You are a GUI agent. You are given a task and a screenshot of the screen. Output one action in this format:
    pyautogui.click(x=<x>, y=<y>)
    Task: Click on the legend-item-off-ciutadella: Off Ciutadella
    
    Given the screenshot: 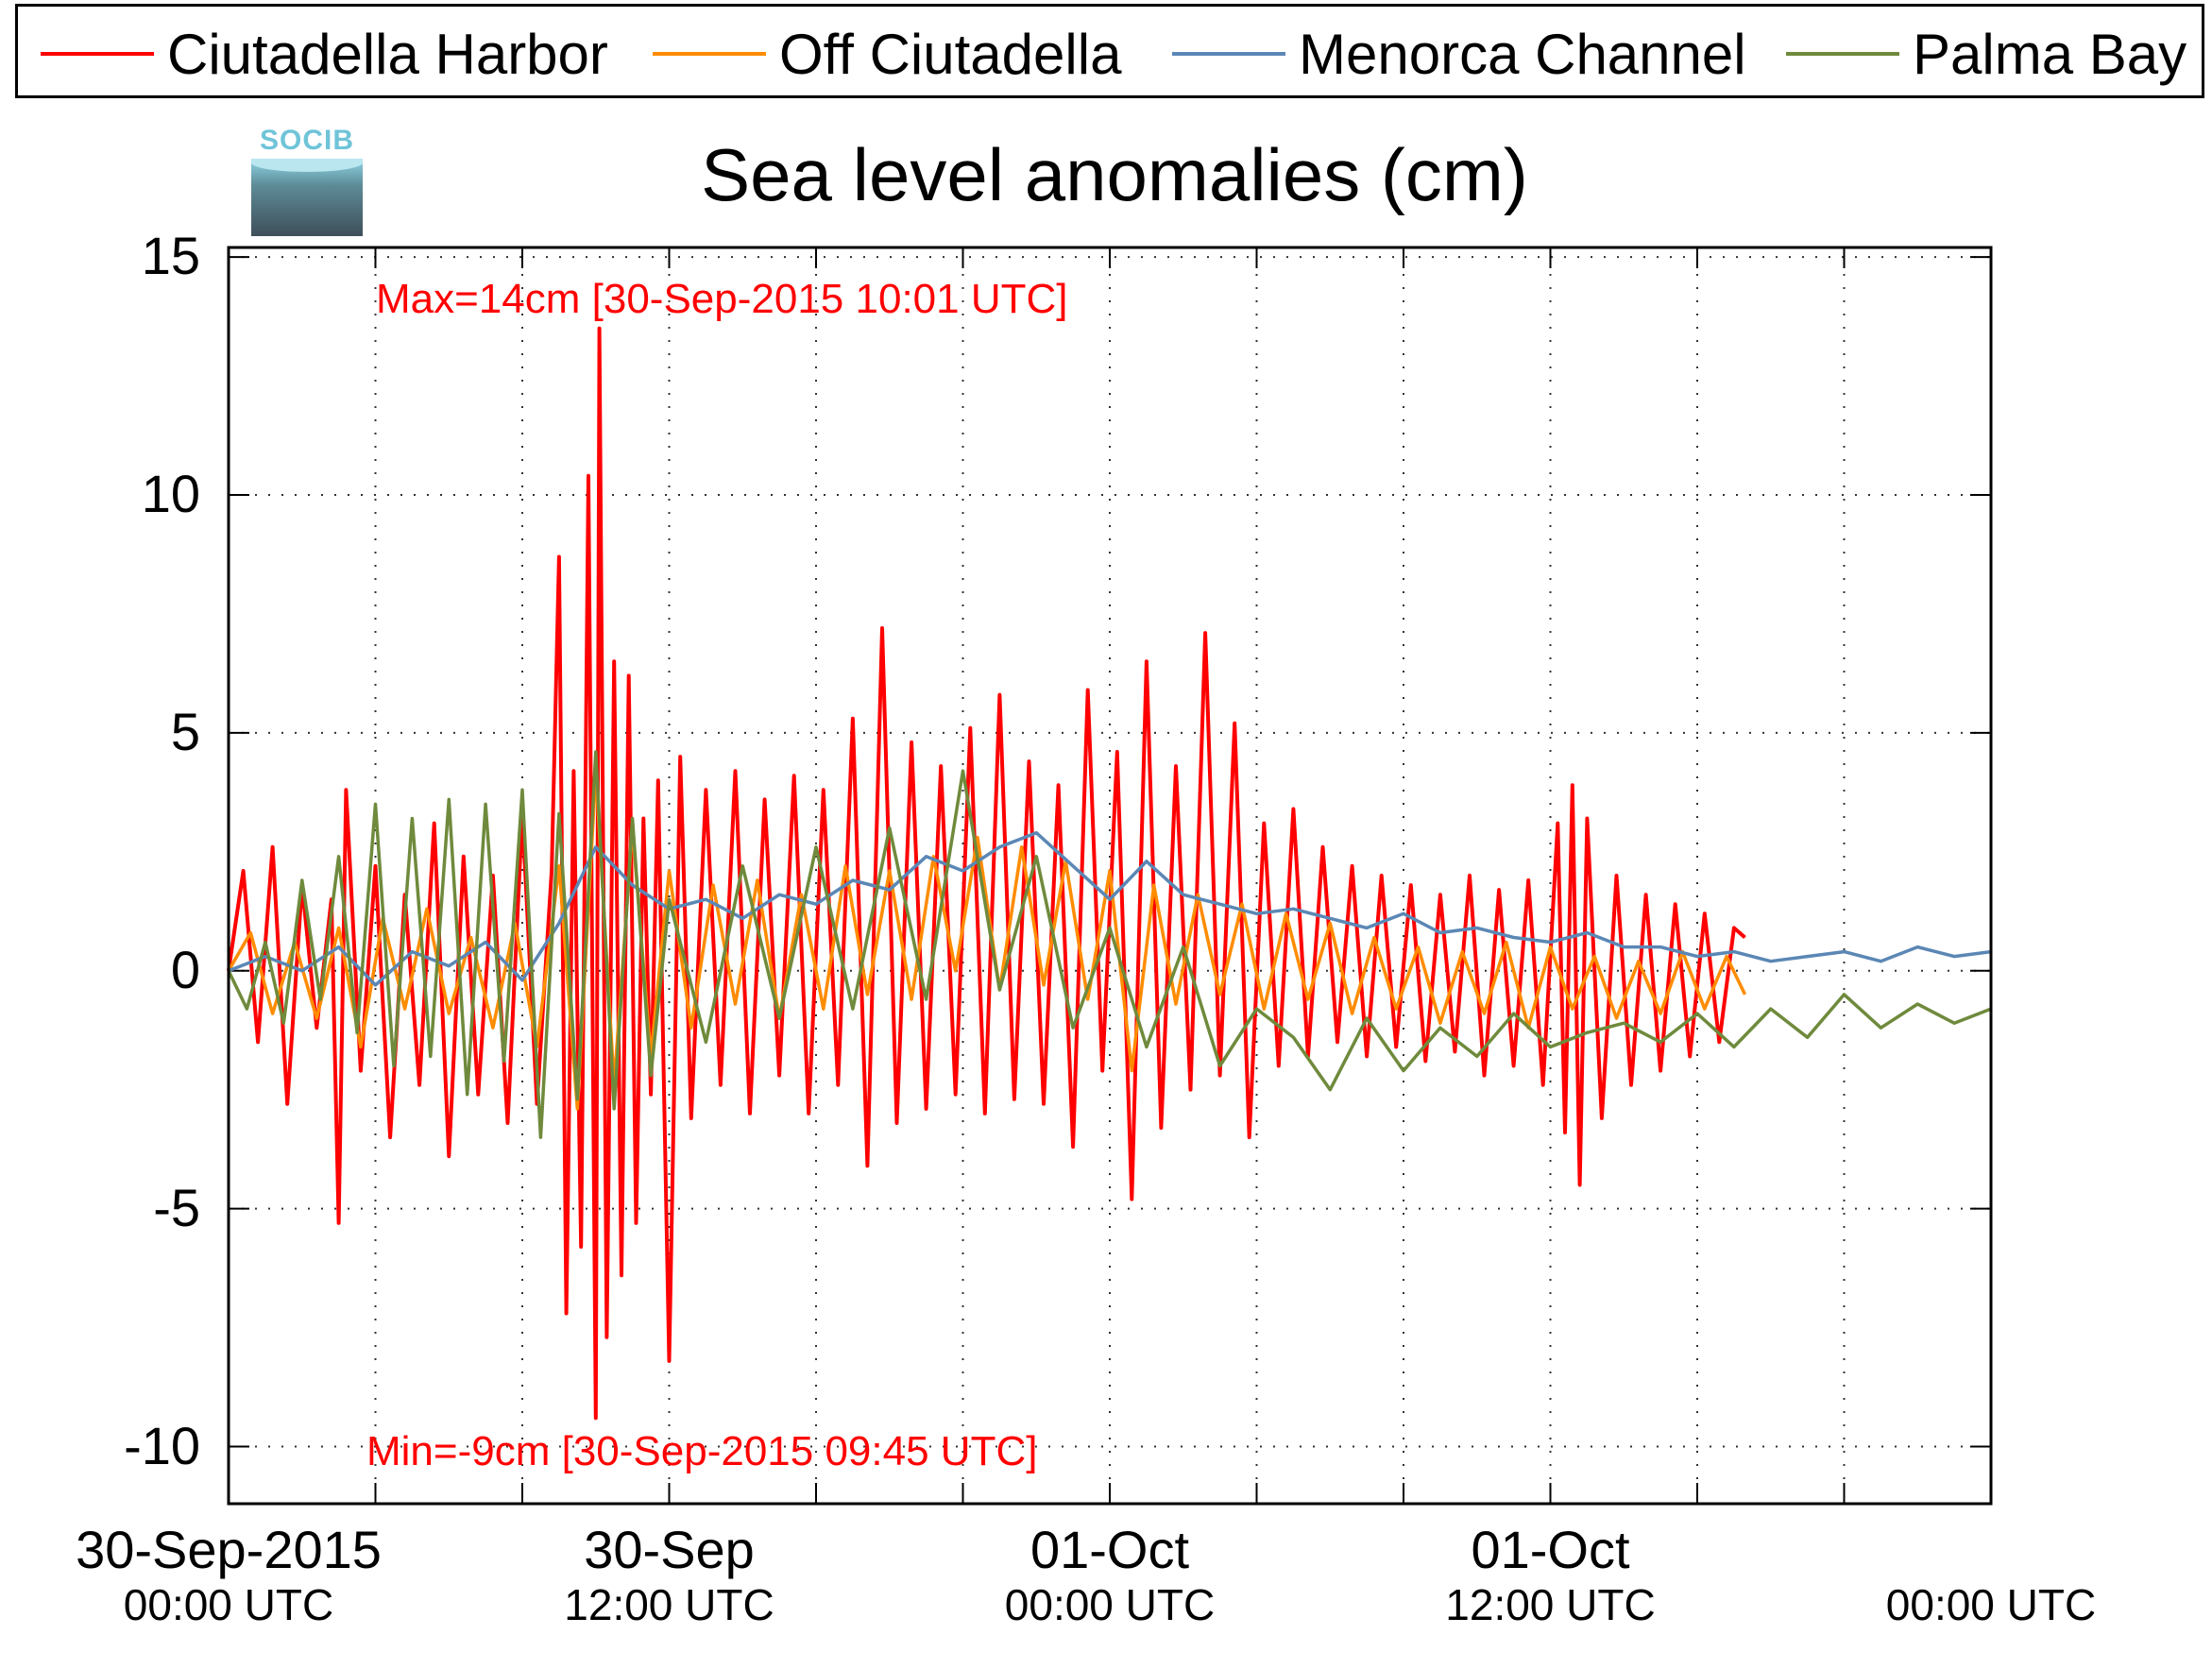 What is the action you would take?
    pyautogui.click(x=887, y=54)
    